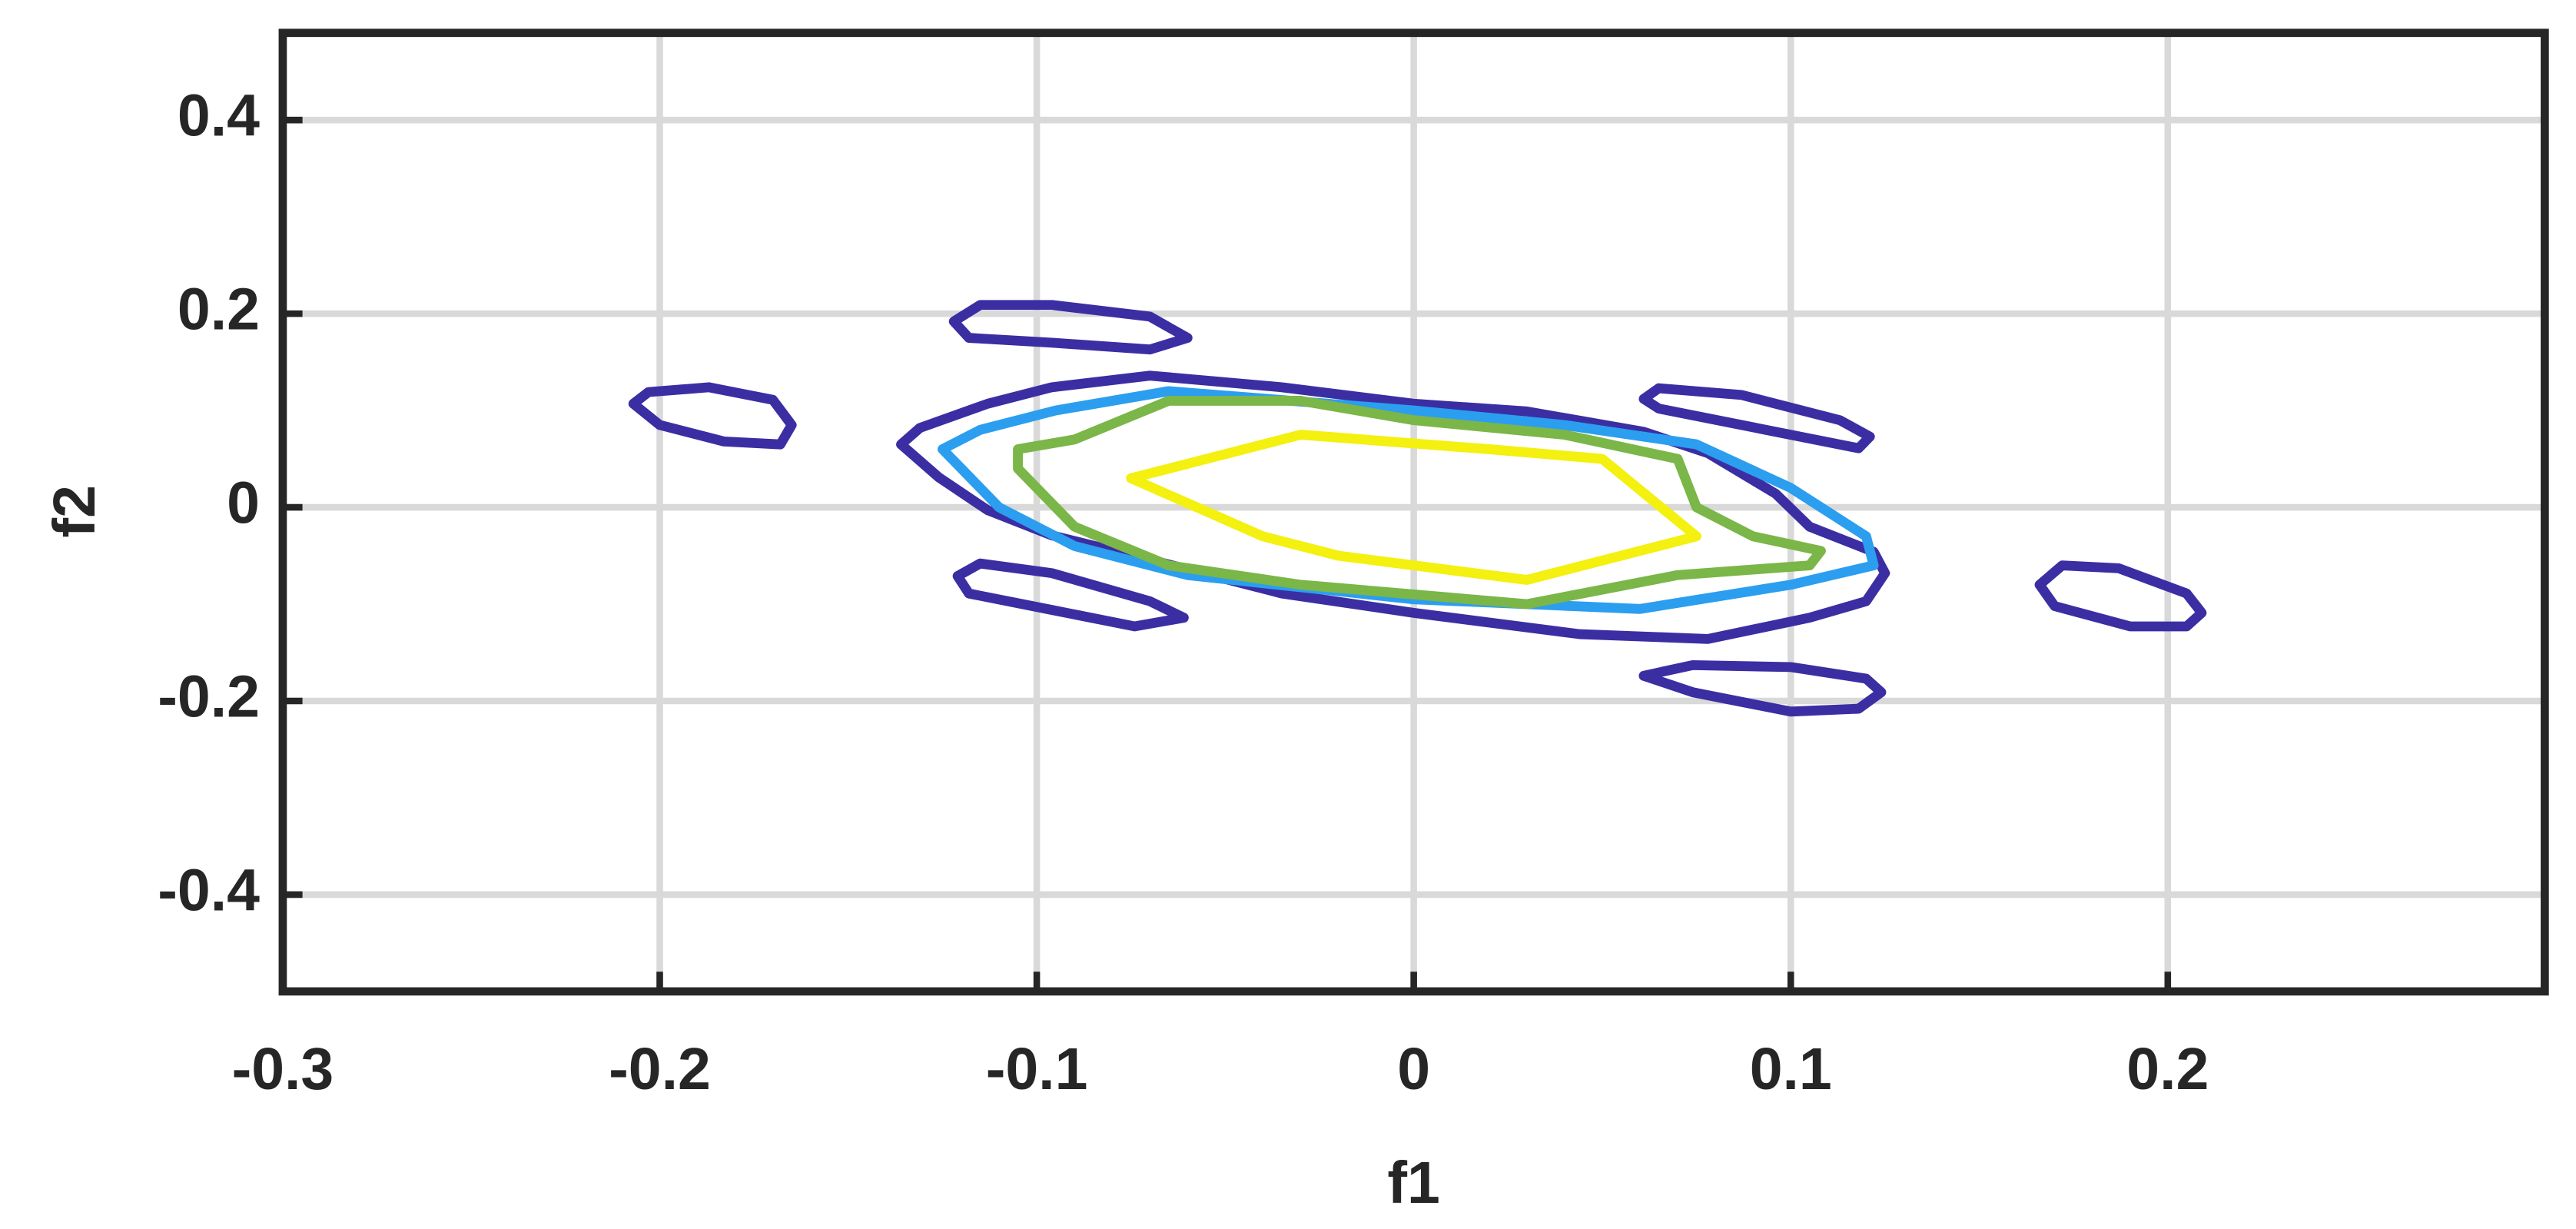  What do you see at coordinates (209, 696) in the screenshot?
I see `y-tick-label: -0.2` at bounding box center [209, 696].